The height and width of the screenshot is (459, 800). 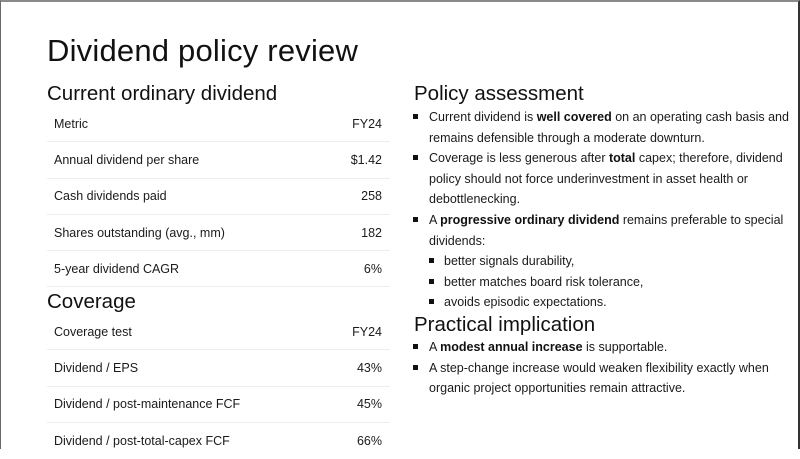 I want to click on bullet-text-pre: Current dividend is, so click(x=483, y=117).